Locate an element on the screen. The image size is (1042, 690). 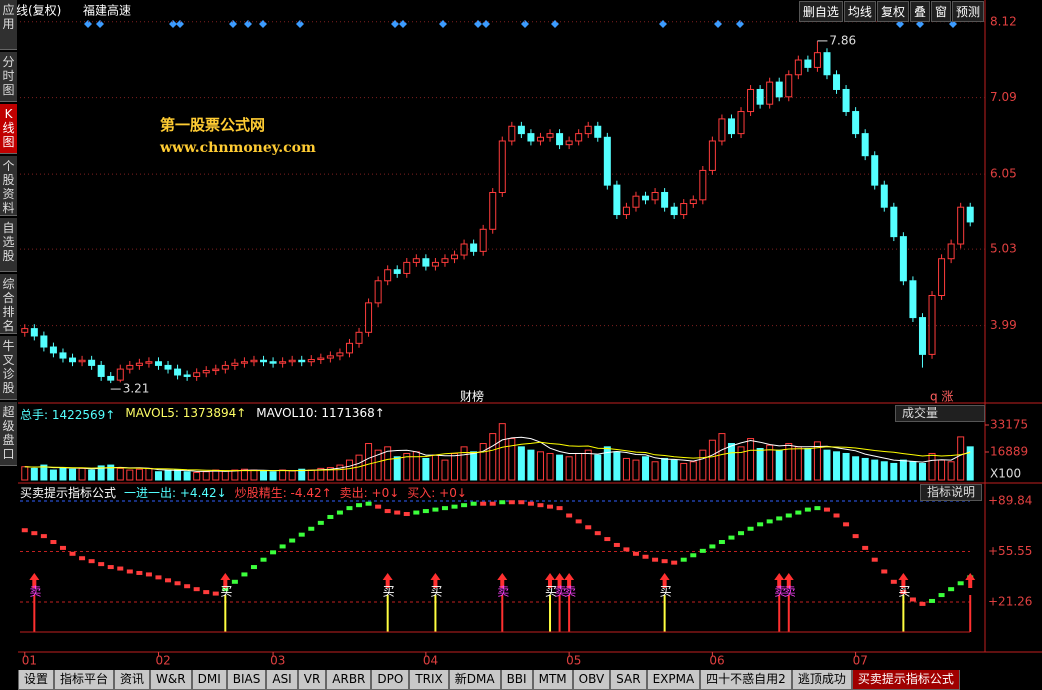
tab: MTM is located at coordinates (552, 680).